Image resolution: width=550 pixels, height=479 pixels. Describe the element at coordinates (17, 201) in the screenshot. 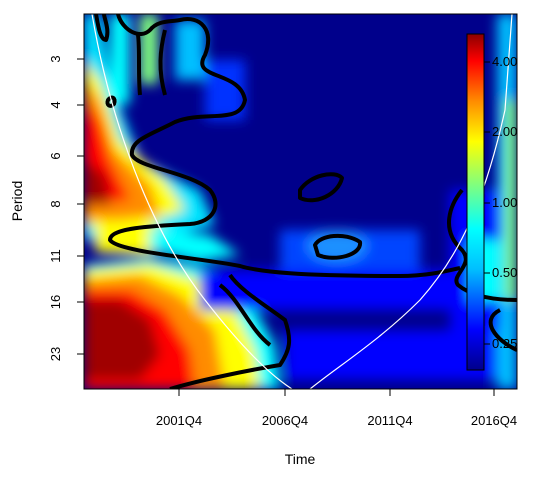

I see `y-axis-title: Period` at that location.